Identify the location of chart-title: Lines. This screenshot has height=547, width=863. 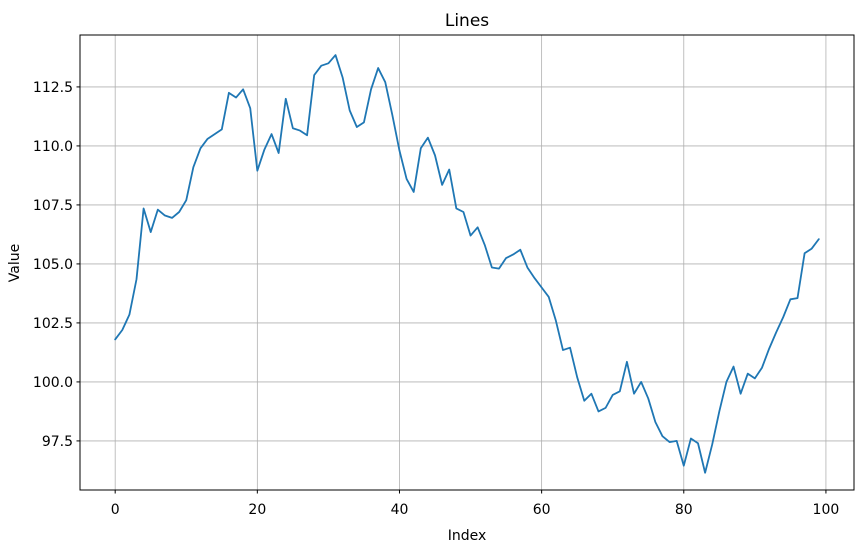
(467, 21).